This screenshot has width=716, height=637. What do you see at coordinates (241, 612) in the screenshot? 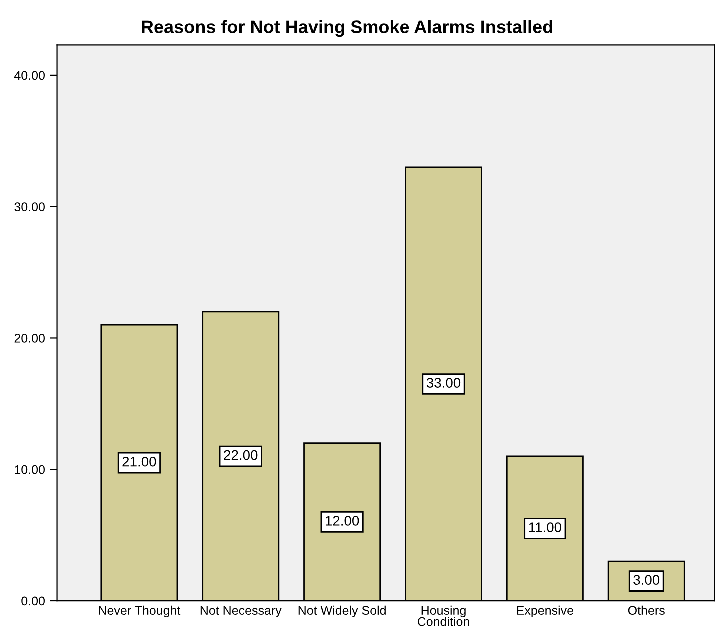
I see `x-tick-label: Not Necessary` at bounding box center [241, 612].